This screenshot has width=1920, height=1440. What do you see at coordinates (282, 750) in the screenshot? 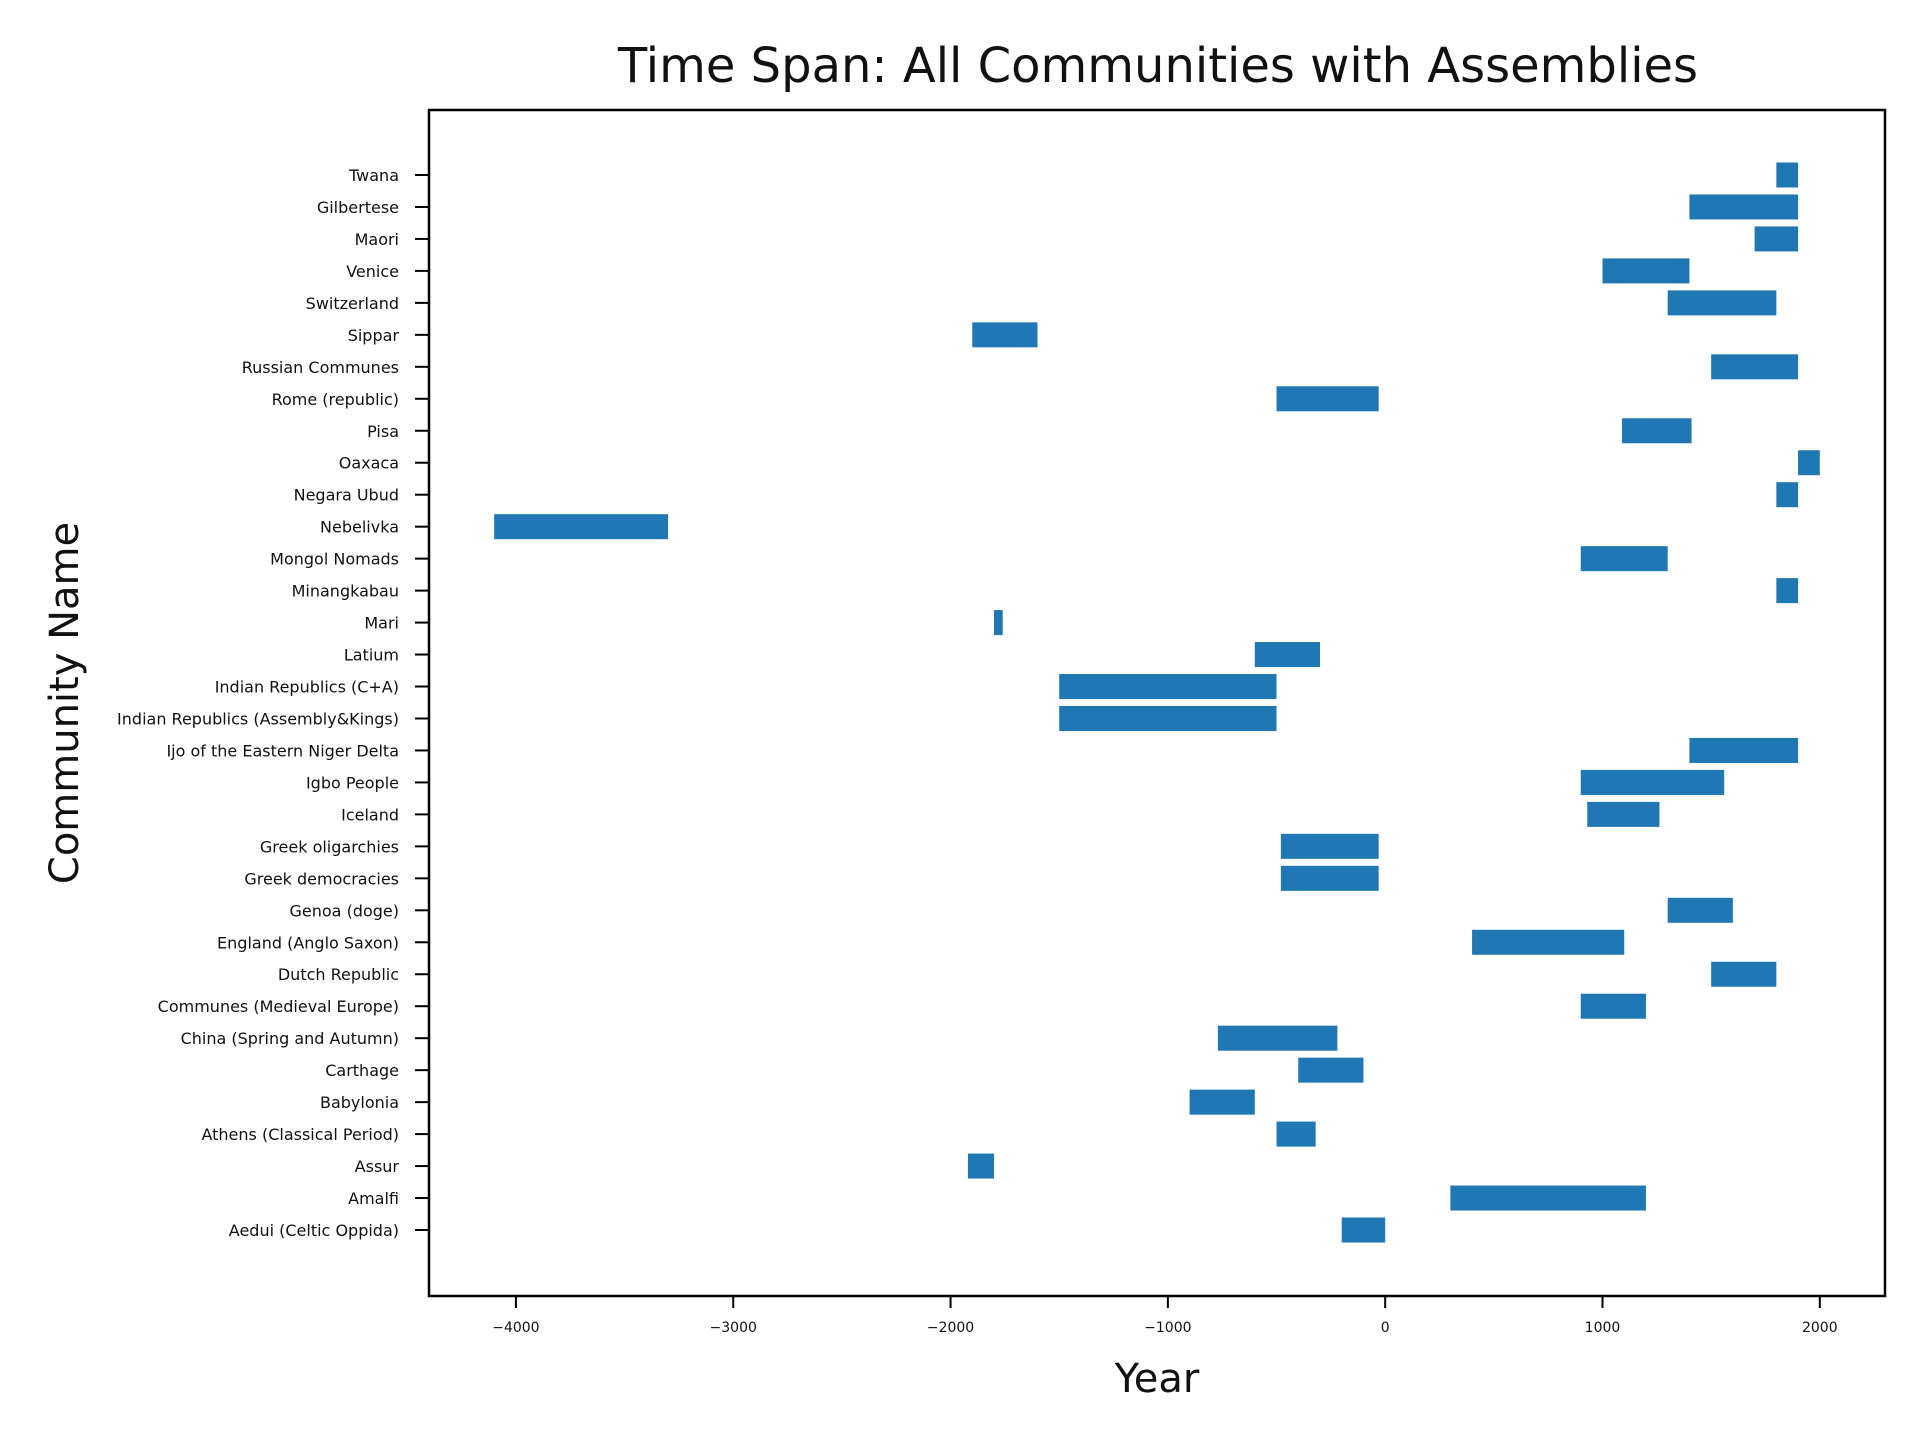
I see `y-tick-label: Ijo of the Eastern Niger Delta` at bounding box center [282, 750].